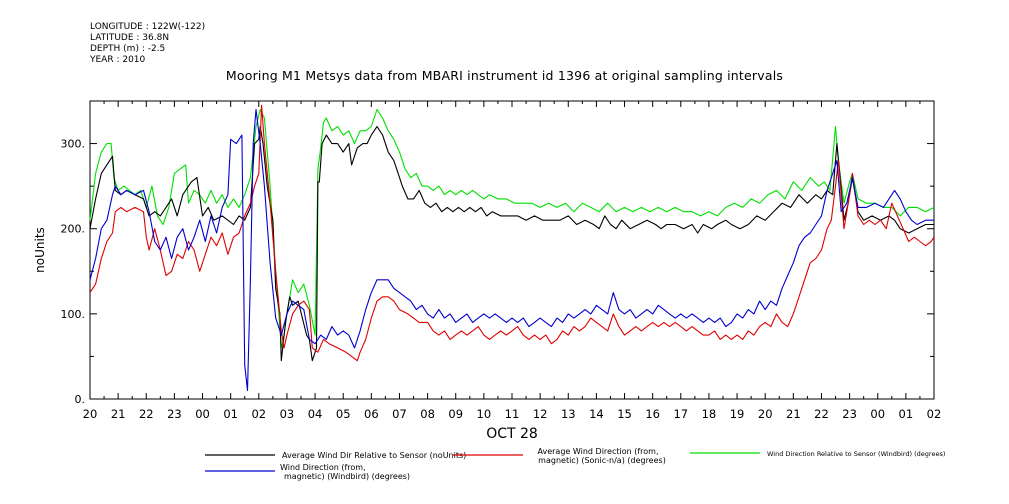 This screenshot has width=1009, height=504. Describe the element at coordinates (130, 38) in the screenshot. I see `latitude-label: LATITUDE : 36.8N` at that location.